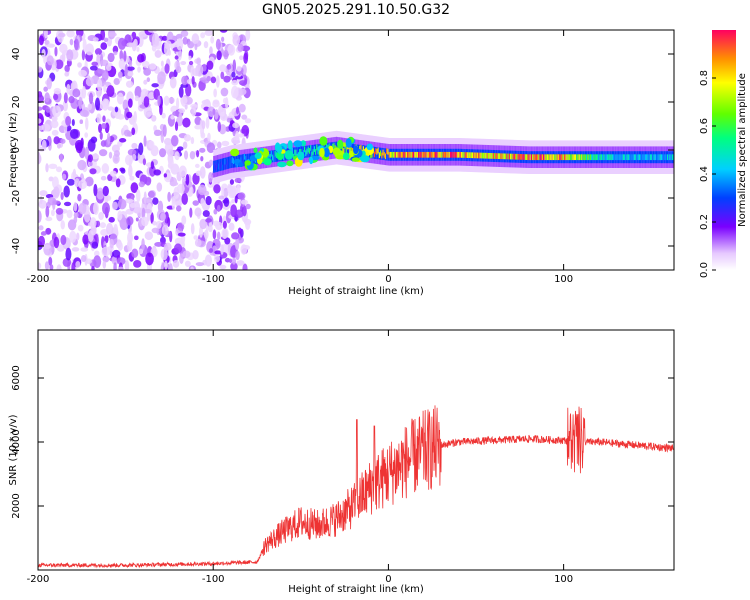 The width and height of the screenshot is (750, 600). What do you see at coordinates (707, 174) in the screenshot?
I see `colorbar-ticks: 0.0 0.2 0.4 0.6 0.8` at bounding box center [707, 174].